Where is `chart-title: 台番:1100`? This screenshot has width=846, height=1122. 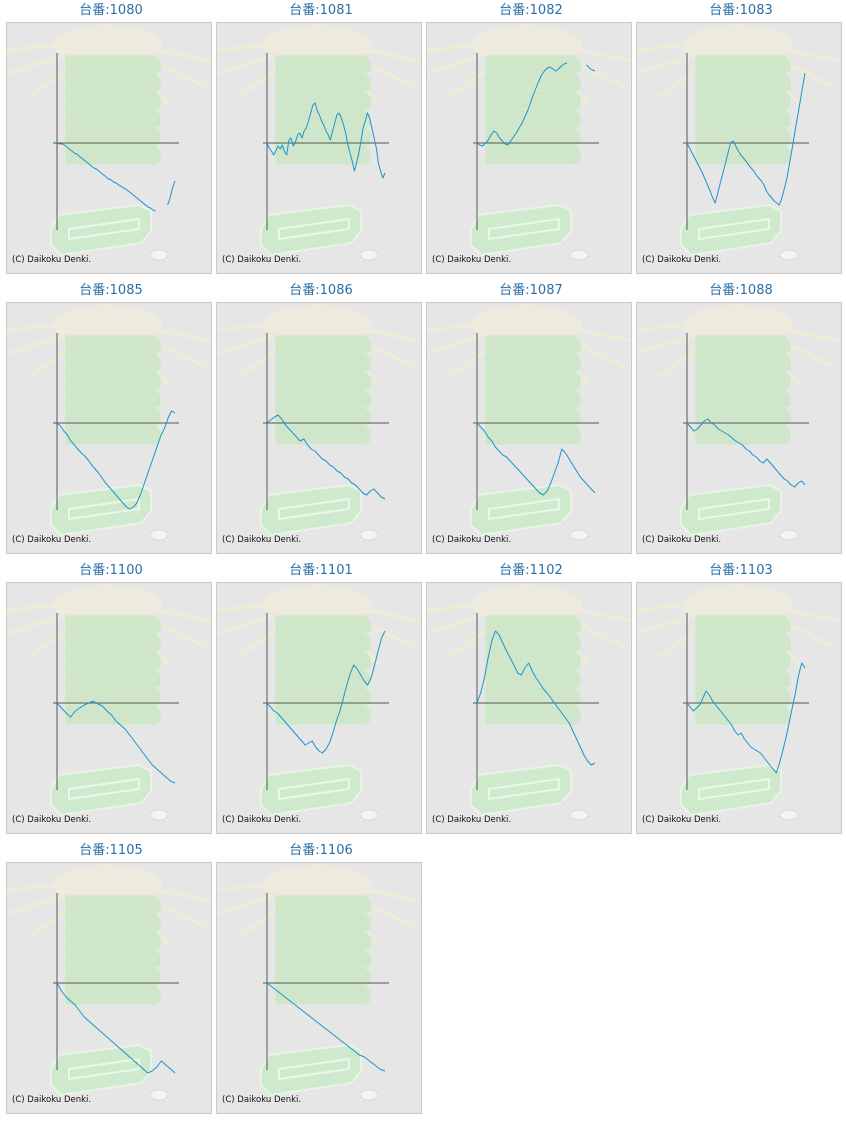
chart-title: 台番:1100 is located at coordinates (111, 570).